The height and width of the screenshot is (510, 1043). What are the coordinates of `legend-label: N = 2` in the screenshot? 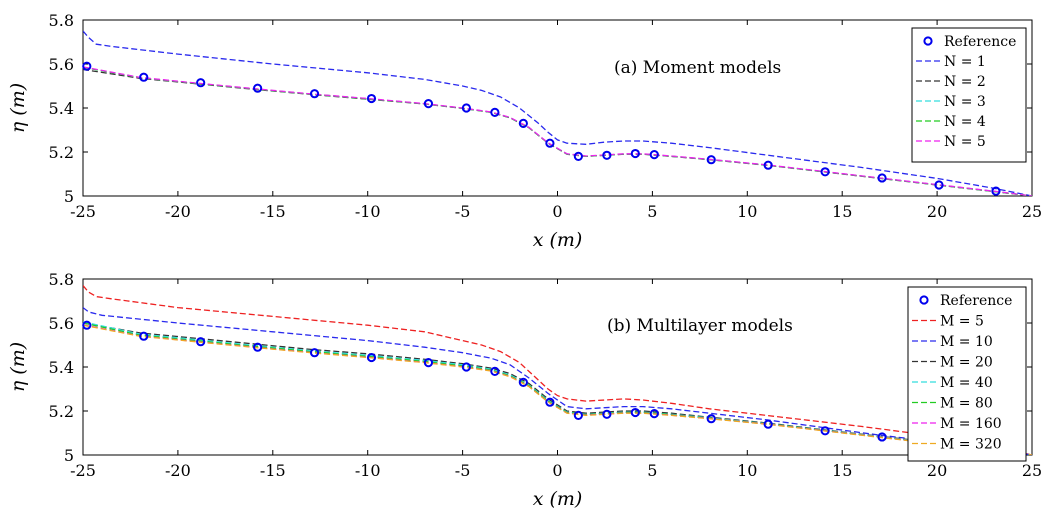 It's located at (965, 82).